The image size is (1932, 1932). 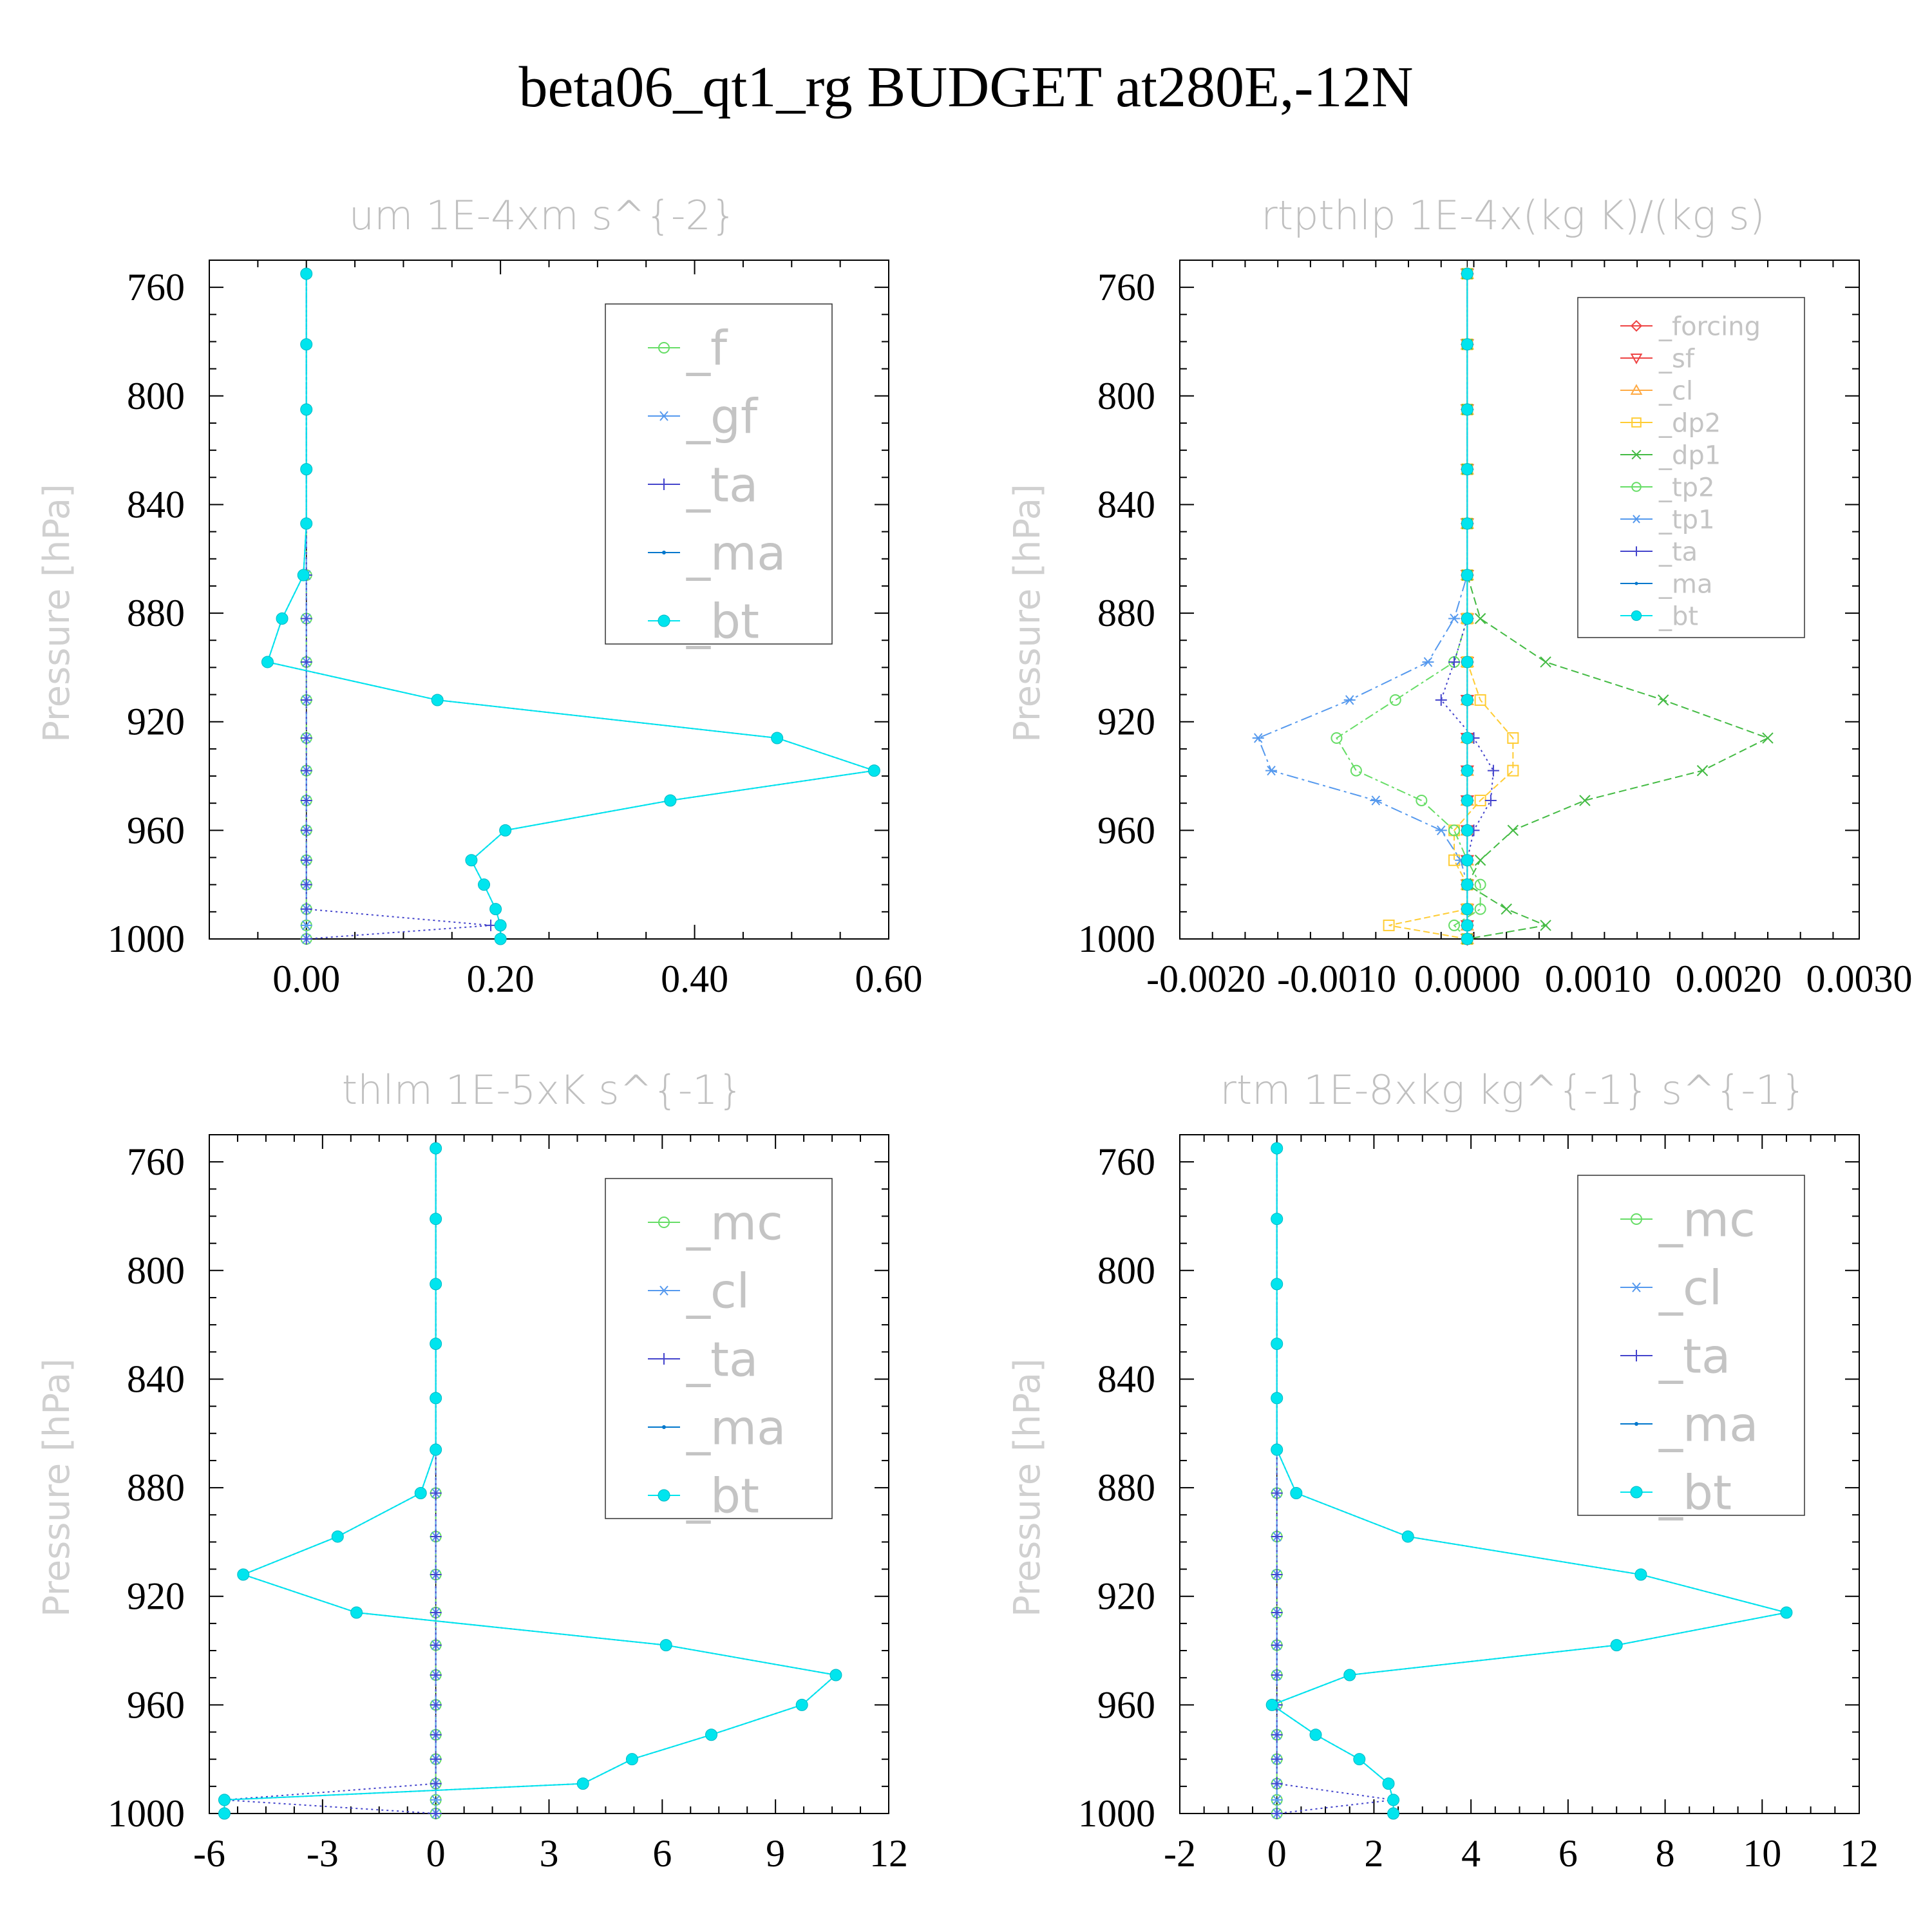 What do you see at coordinates (1451, 606) in the screenshot?
I see `series-dp2` at bounding box center [1451, 606].